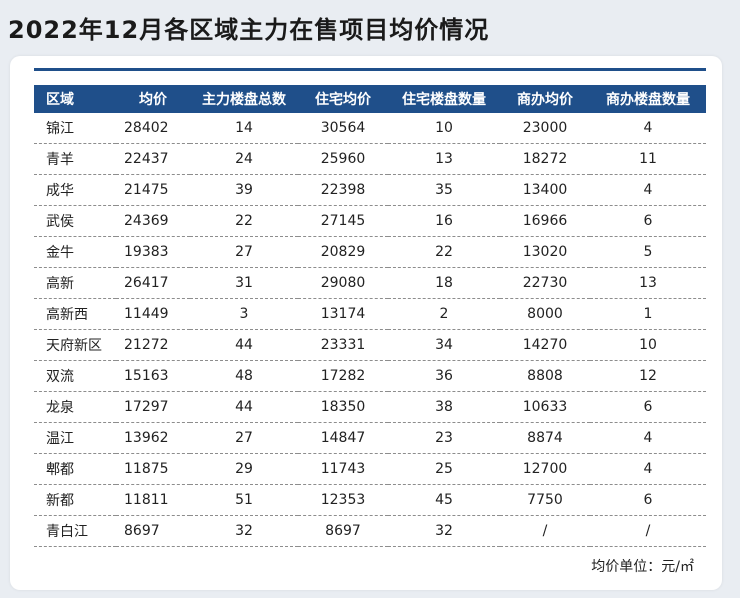 The height and width of the screenshot is (598, 740). What do you see at coordinates (244, 190) in the screenshot?
I see `total-projects-cell: 39` at bounding box center [244, 190].